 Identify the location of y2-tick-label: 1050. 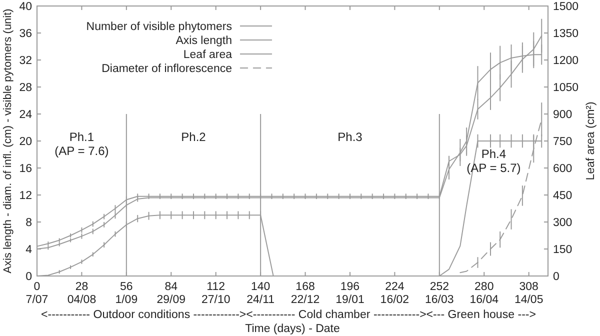
(566, 88).